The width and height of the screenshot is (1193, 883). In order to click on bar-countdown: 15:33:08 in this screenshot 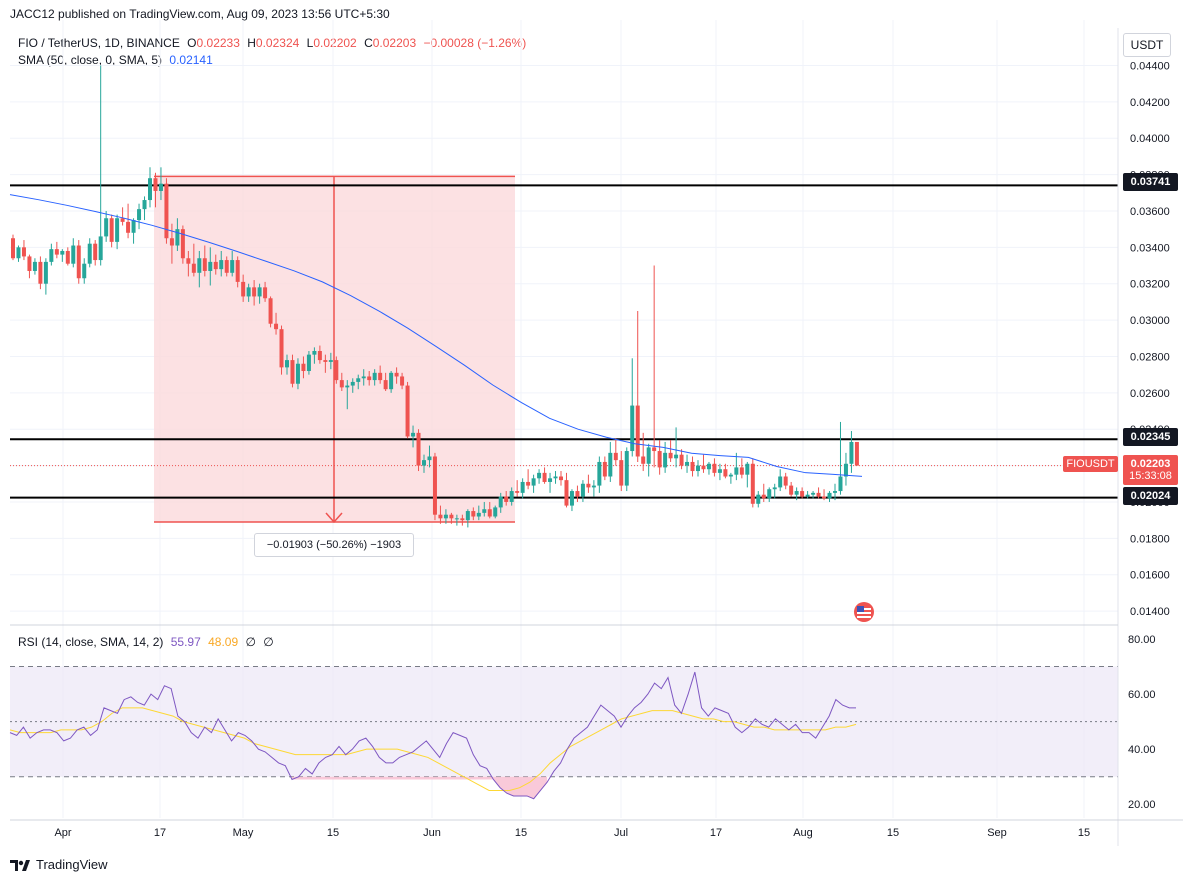, I will do `click(1150, 476)`.